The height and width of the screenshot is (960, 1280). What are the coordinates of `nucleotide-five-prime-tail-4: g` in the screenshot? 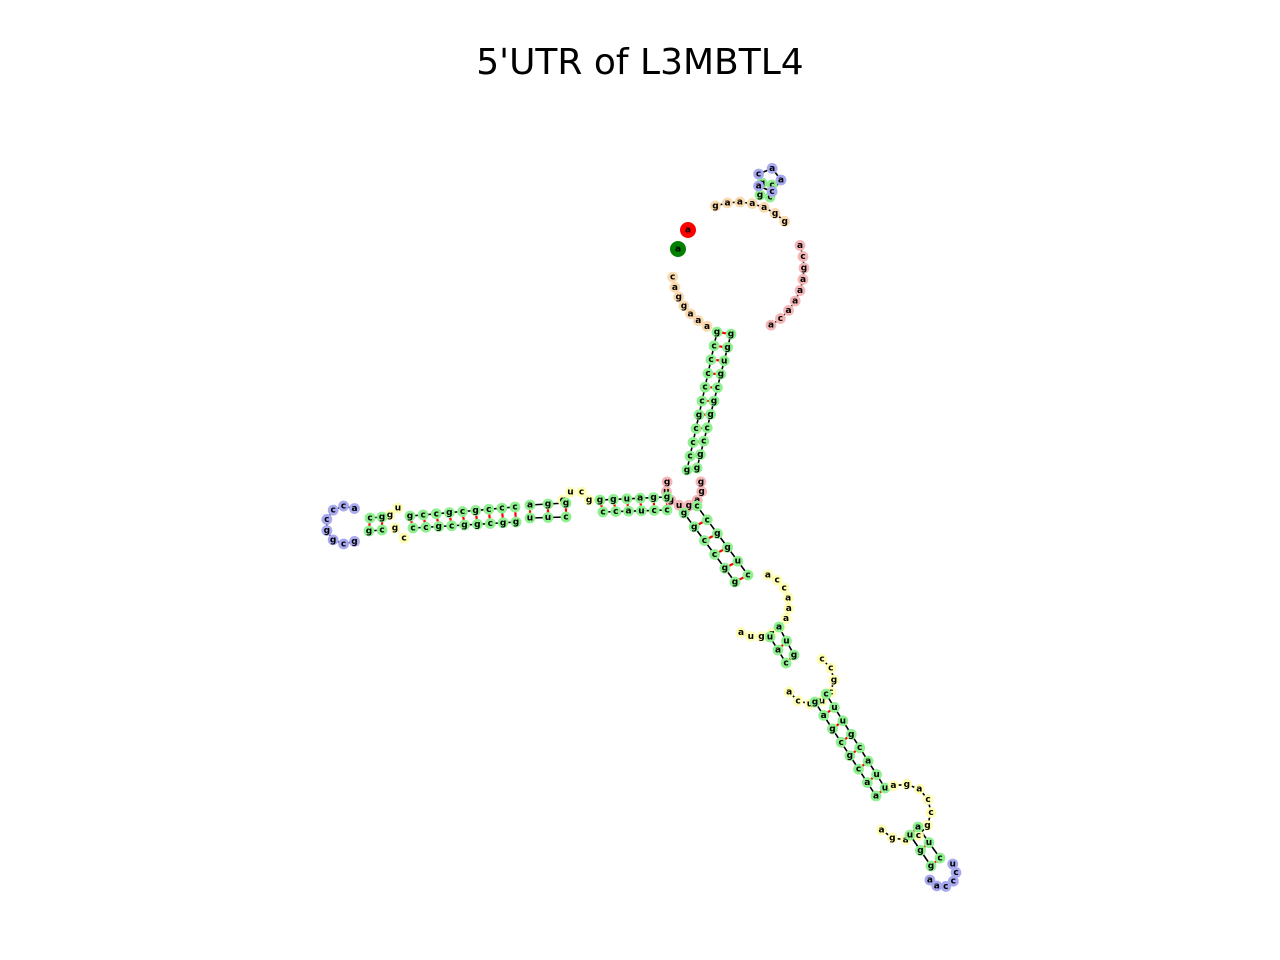 It's located at (679, 296).